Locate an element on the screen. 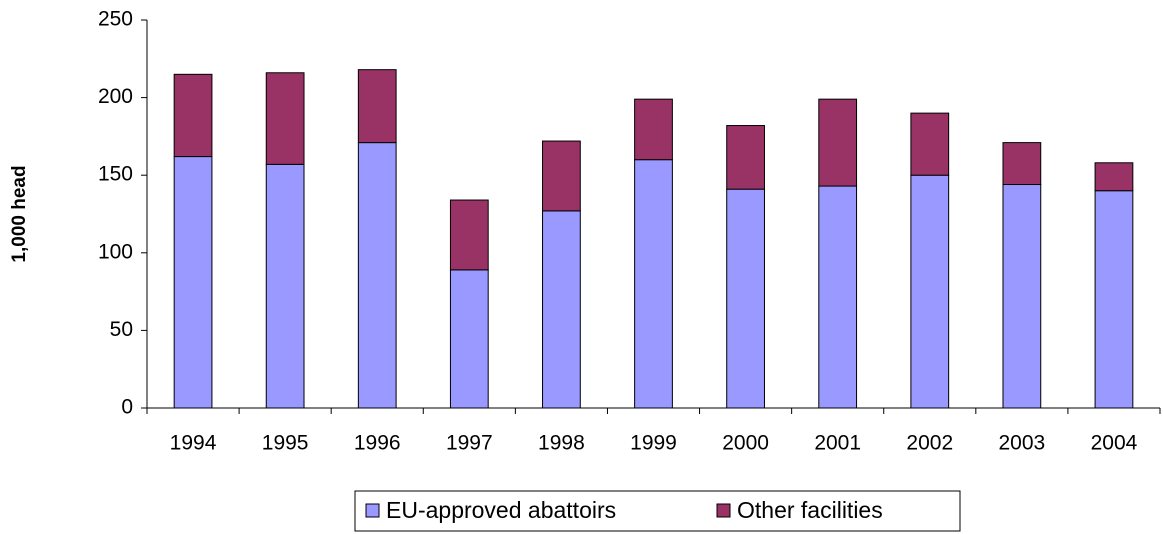 The height and width of the screenshot is (534, 1163). x-tick-label: 2001 is located at coordinates (837, 443).